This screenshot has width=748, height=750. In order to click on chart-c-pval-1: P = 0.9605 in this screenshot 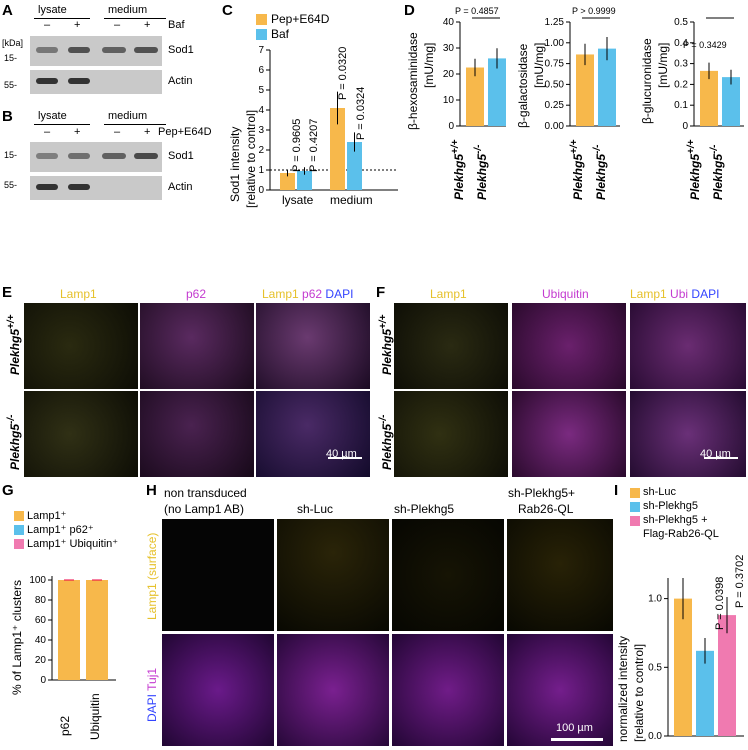, I will do `click(297, 145)`.